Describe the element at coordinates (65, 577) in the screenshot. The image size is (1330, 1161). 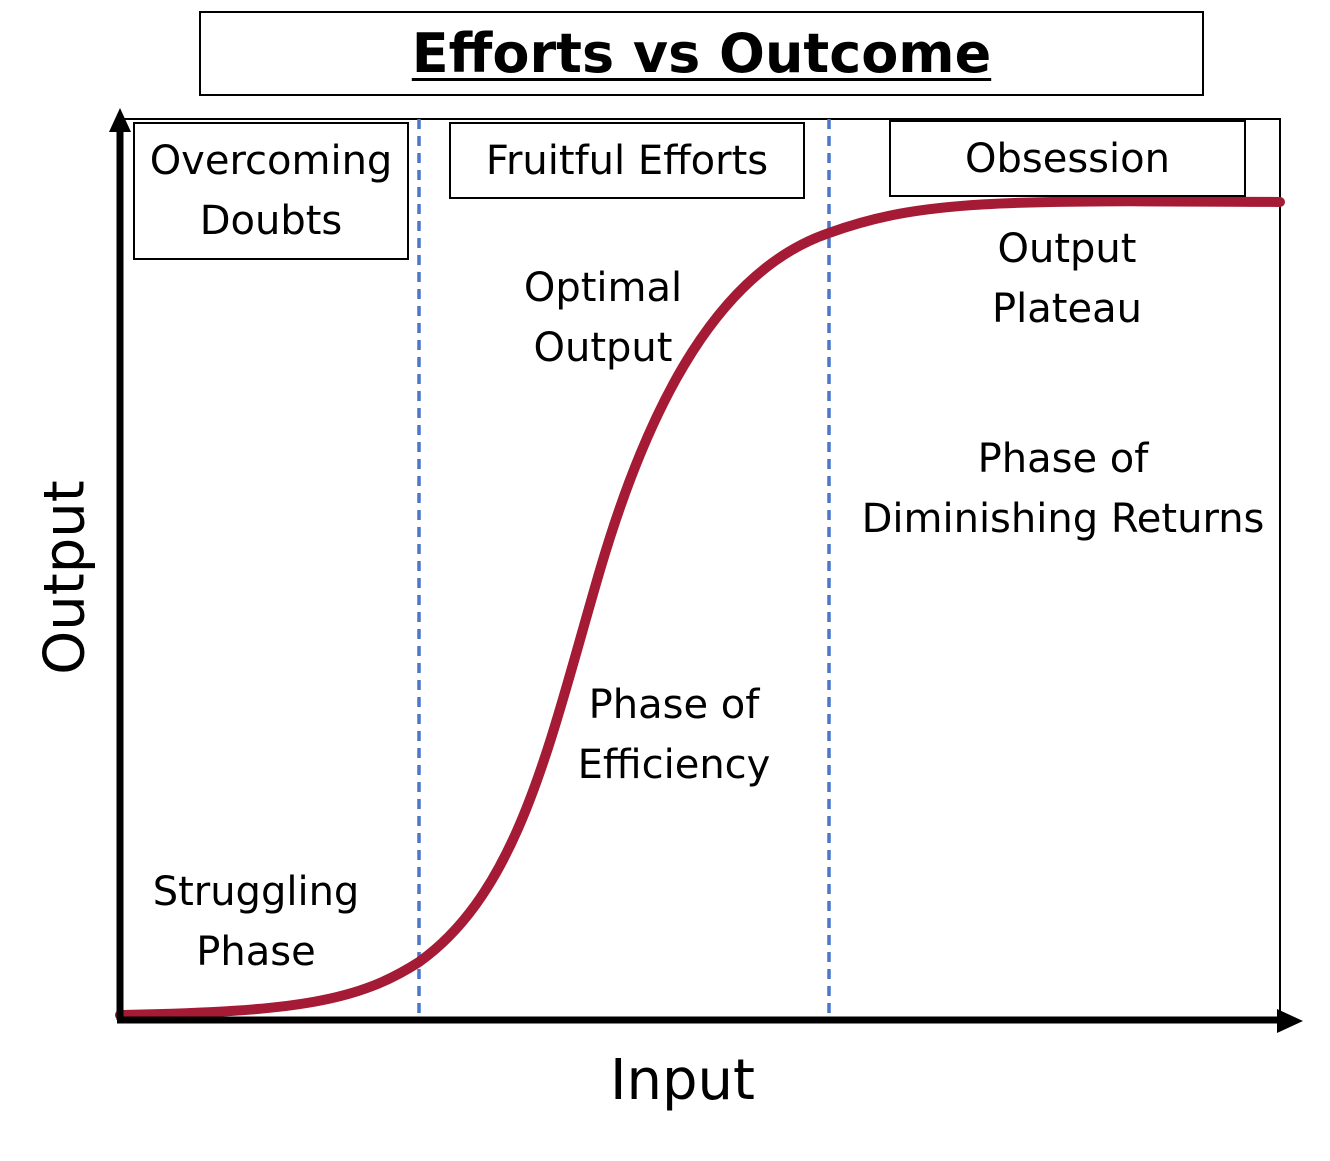
I see `y-axis-label: Output` at that location.